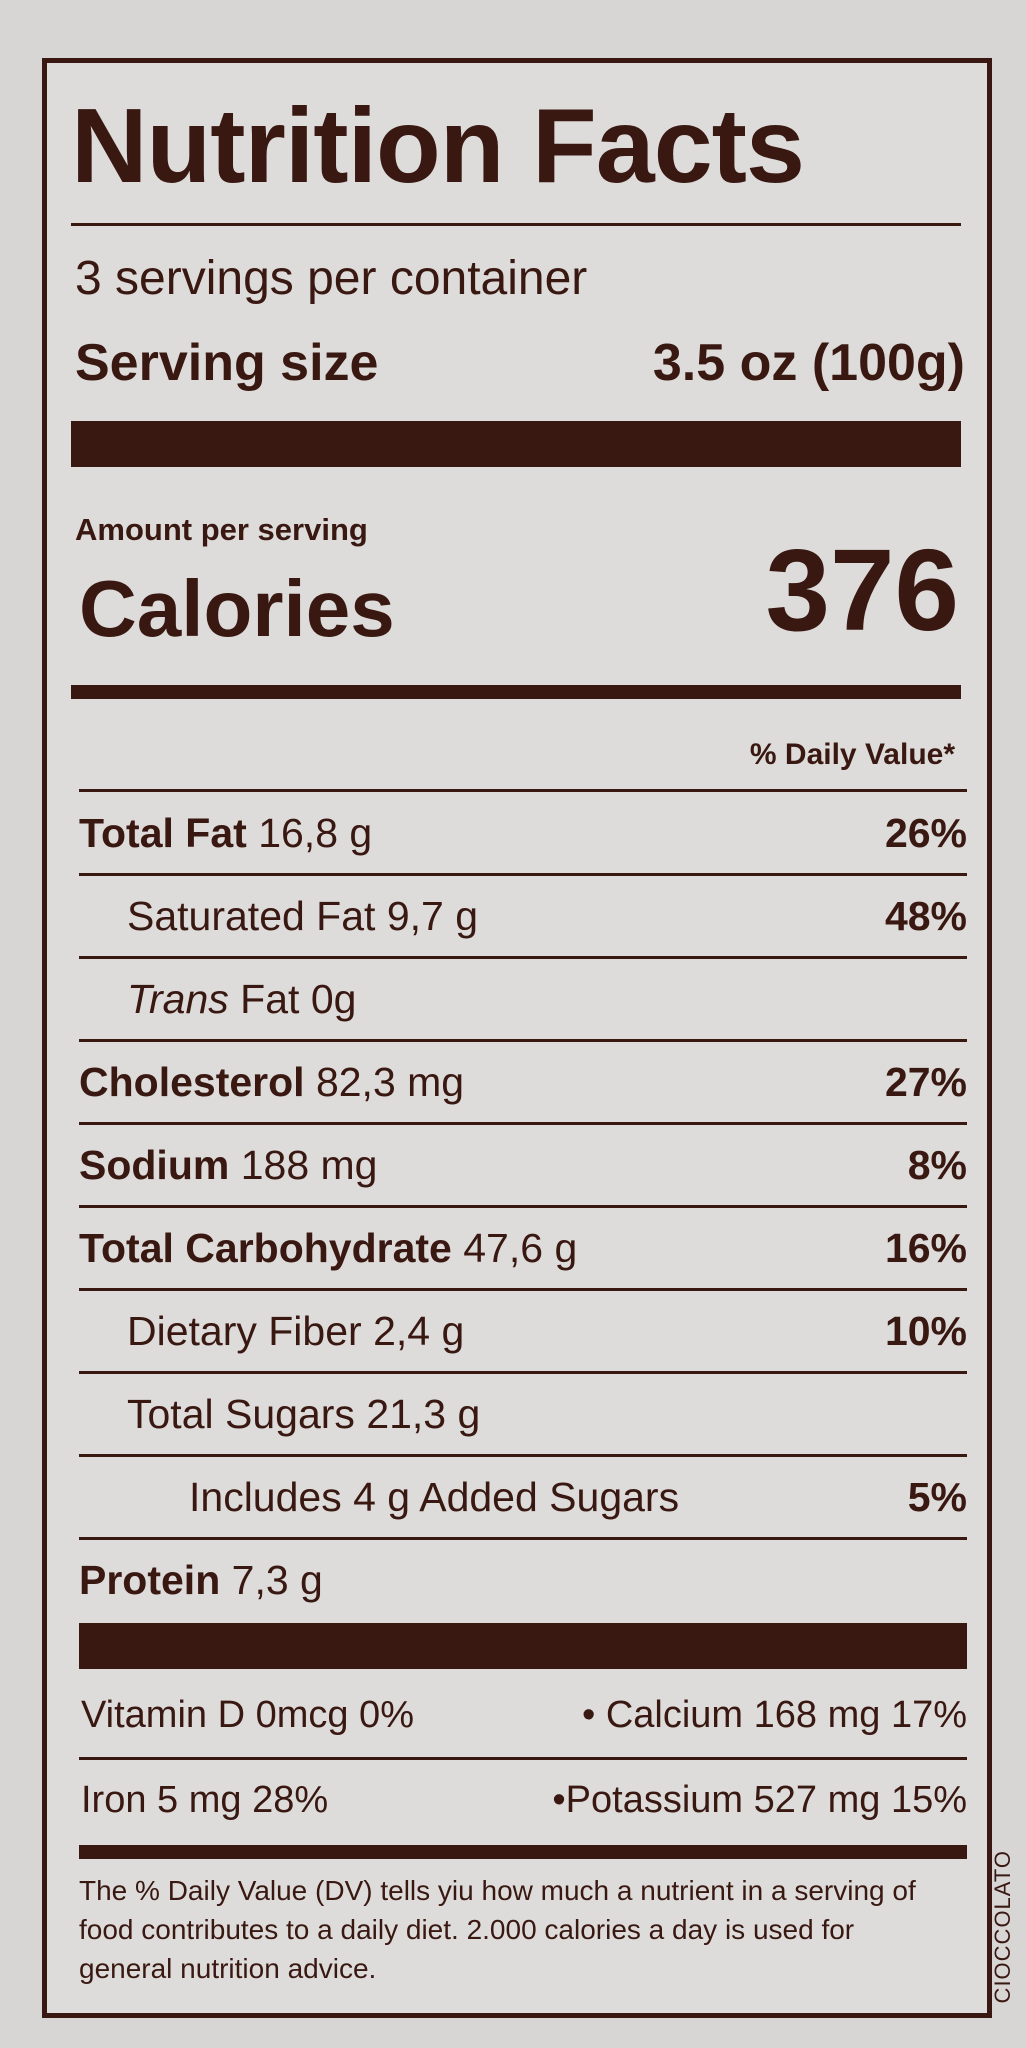  Describe the element at coordinates (925, 1247) in the screenshot. I see `nutrient-dv: 16%` at that location.